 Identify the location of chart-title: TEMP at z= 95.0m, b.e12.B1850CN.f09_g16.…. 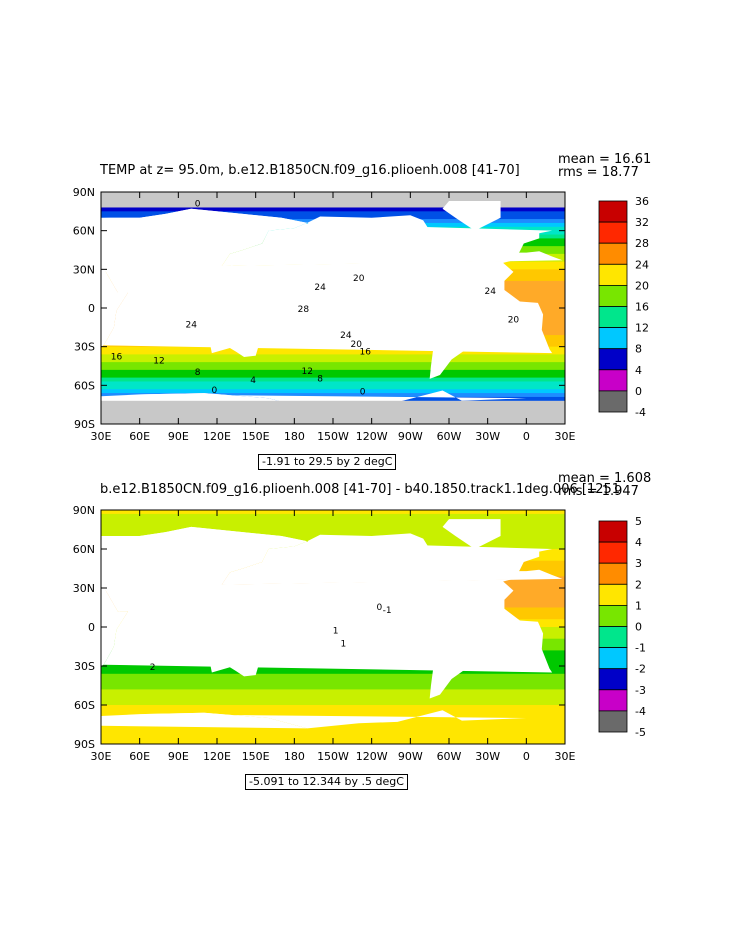
(310, 170).